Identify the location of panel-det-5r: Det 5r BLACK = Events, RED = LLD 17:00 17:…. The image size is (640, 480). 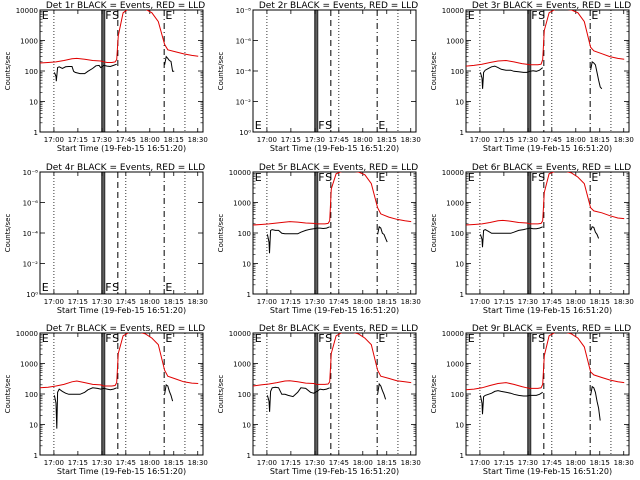
(319, 239).